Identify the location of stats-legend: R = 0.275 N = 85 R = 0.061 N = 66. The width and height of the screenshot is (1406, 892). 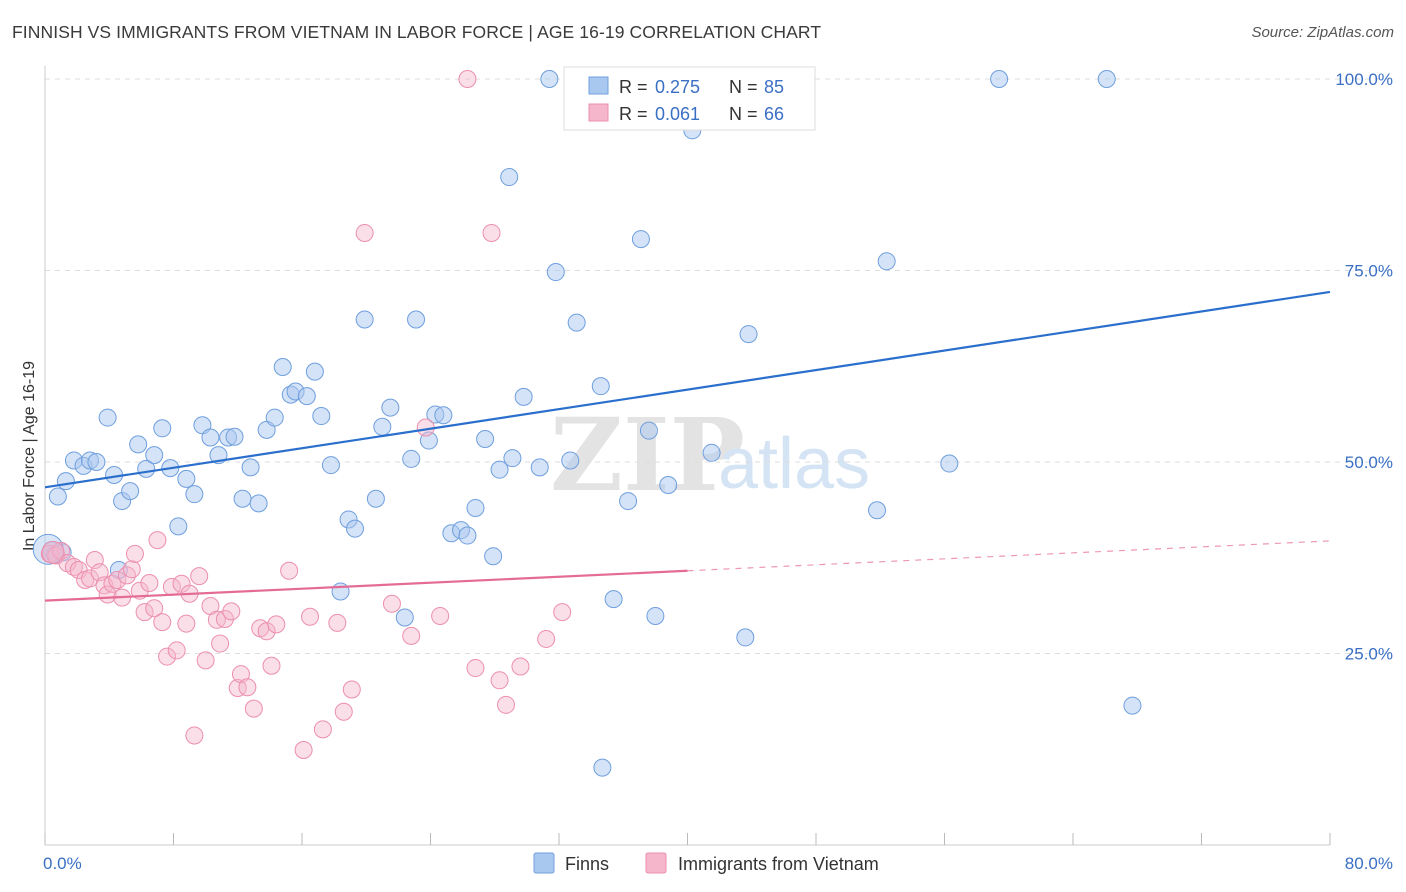
(689, 98).